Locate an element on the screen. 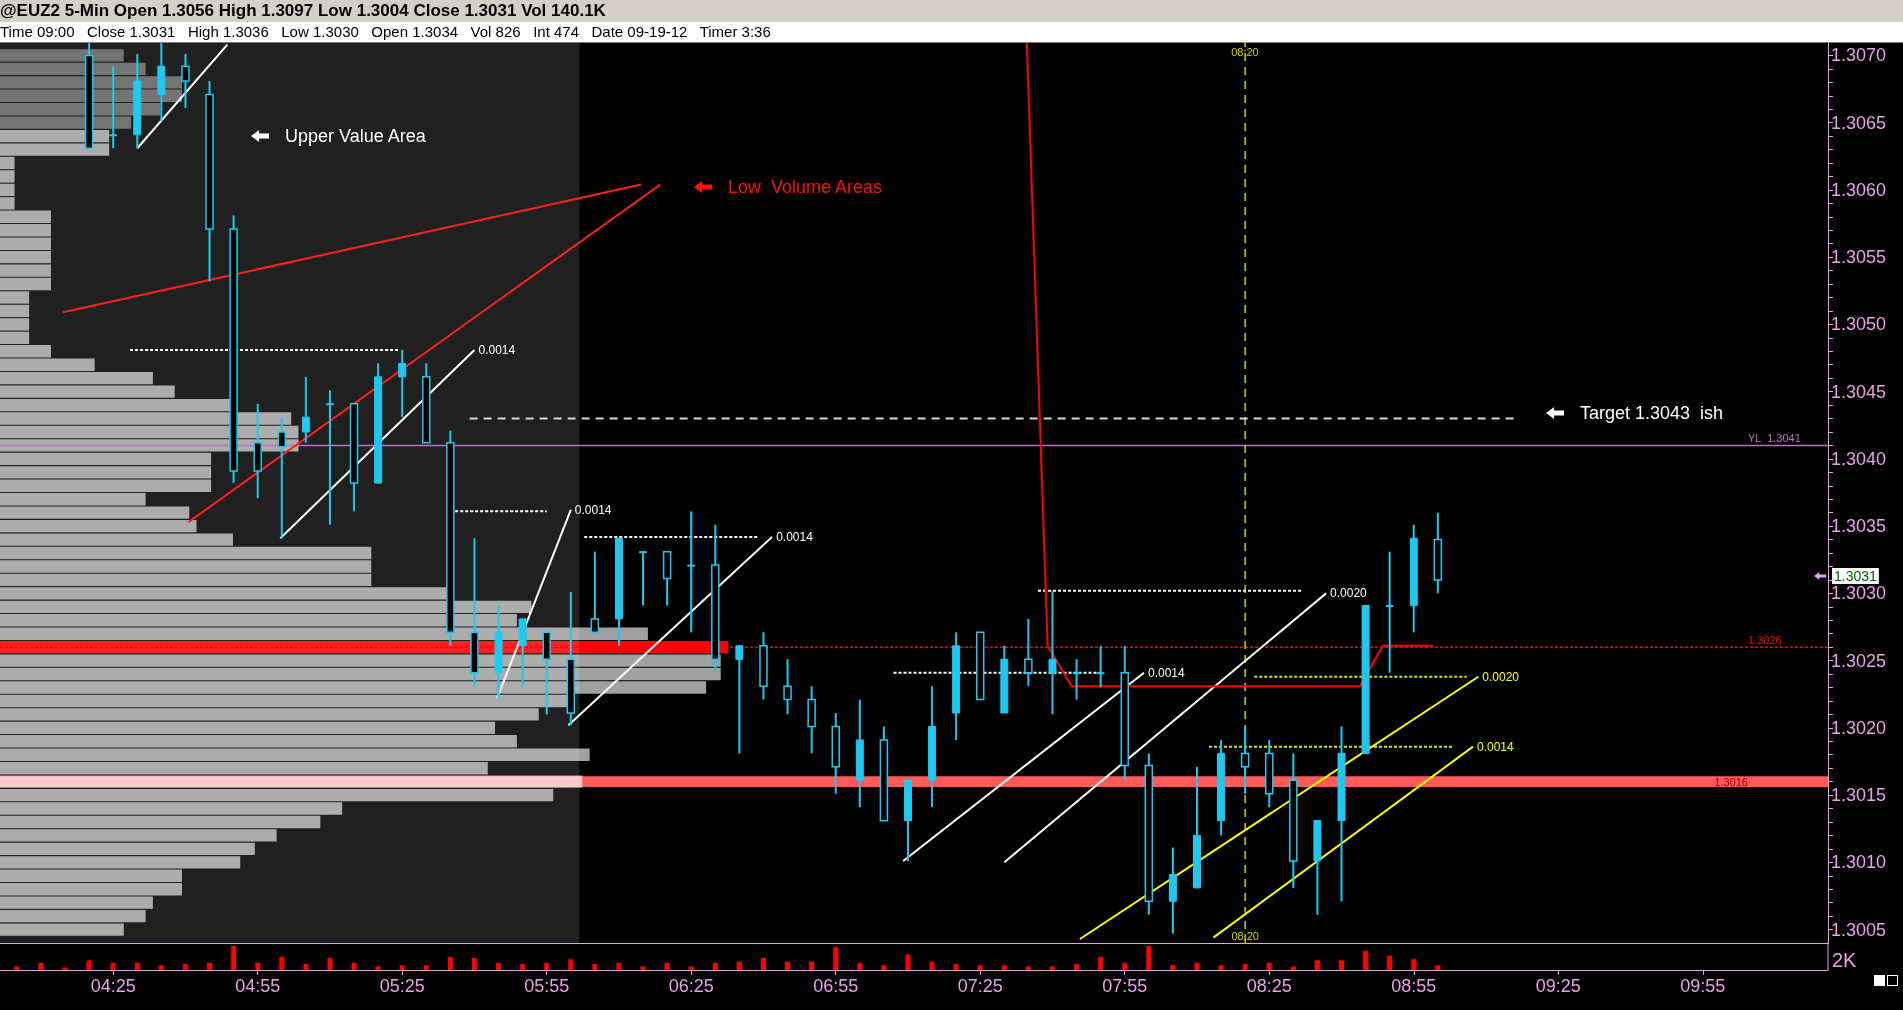 The width and height of the screenshot is (1903, 1010). y-tick-label: 1.3040 is located at coordinates (1859, 458).